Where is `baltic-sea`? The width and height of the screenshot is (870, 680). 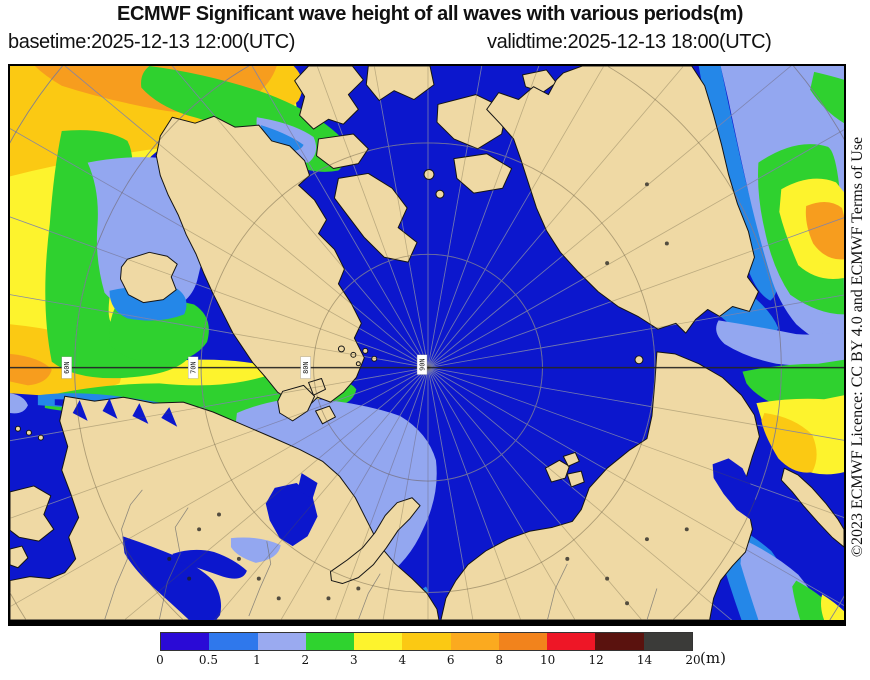 baltic-sea is located at coordinates (172, 578).